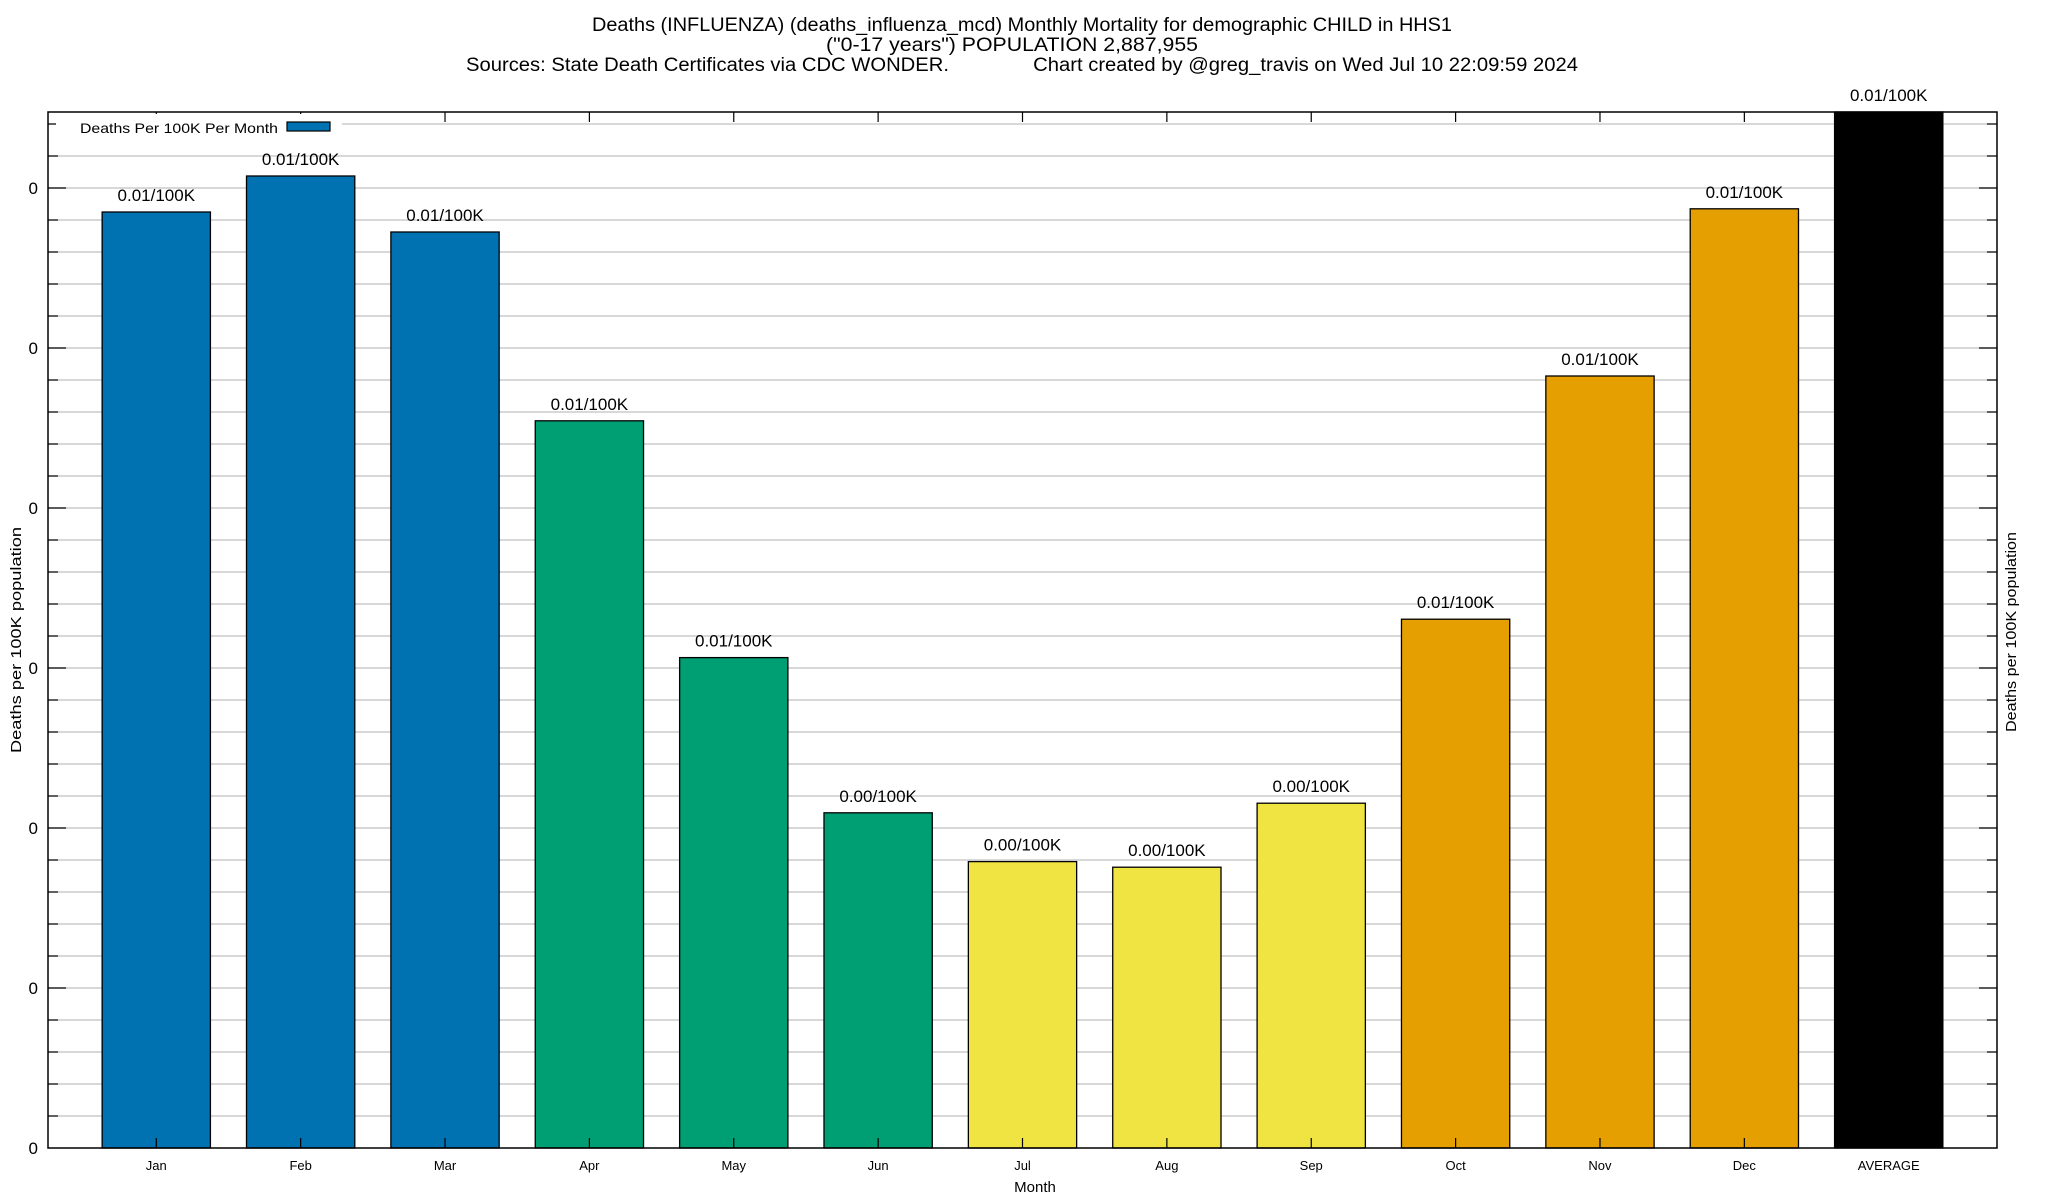 The height and width of the screenshot is (1200, 2048). I want to click on y-tick-labels: 0 0 0 0 0 0 0, so click(33, 668).